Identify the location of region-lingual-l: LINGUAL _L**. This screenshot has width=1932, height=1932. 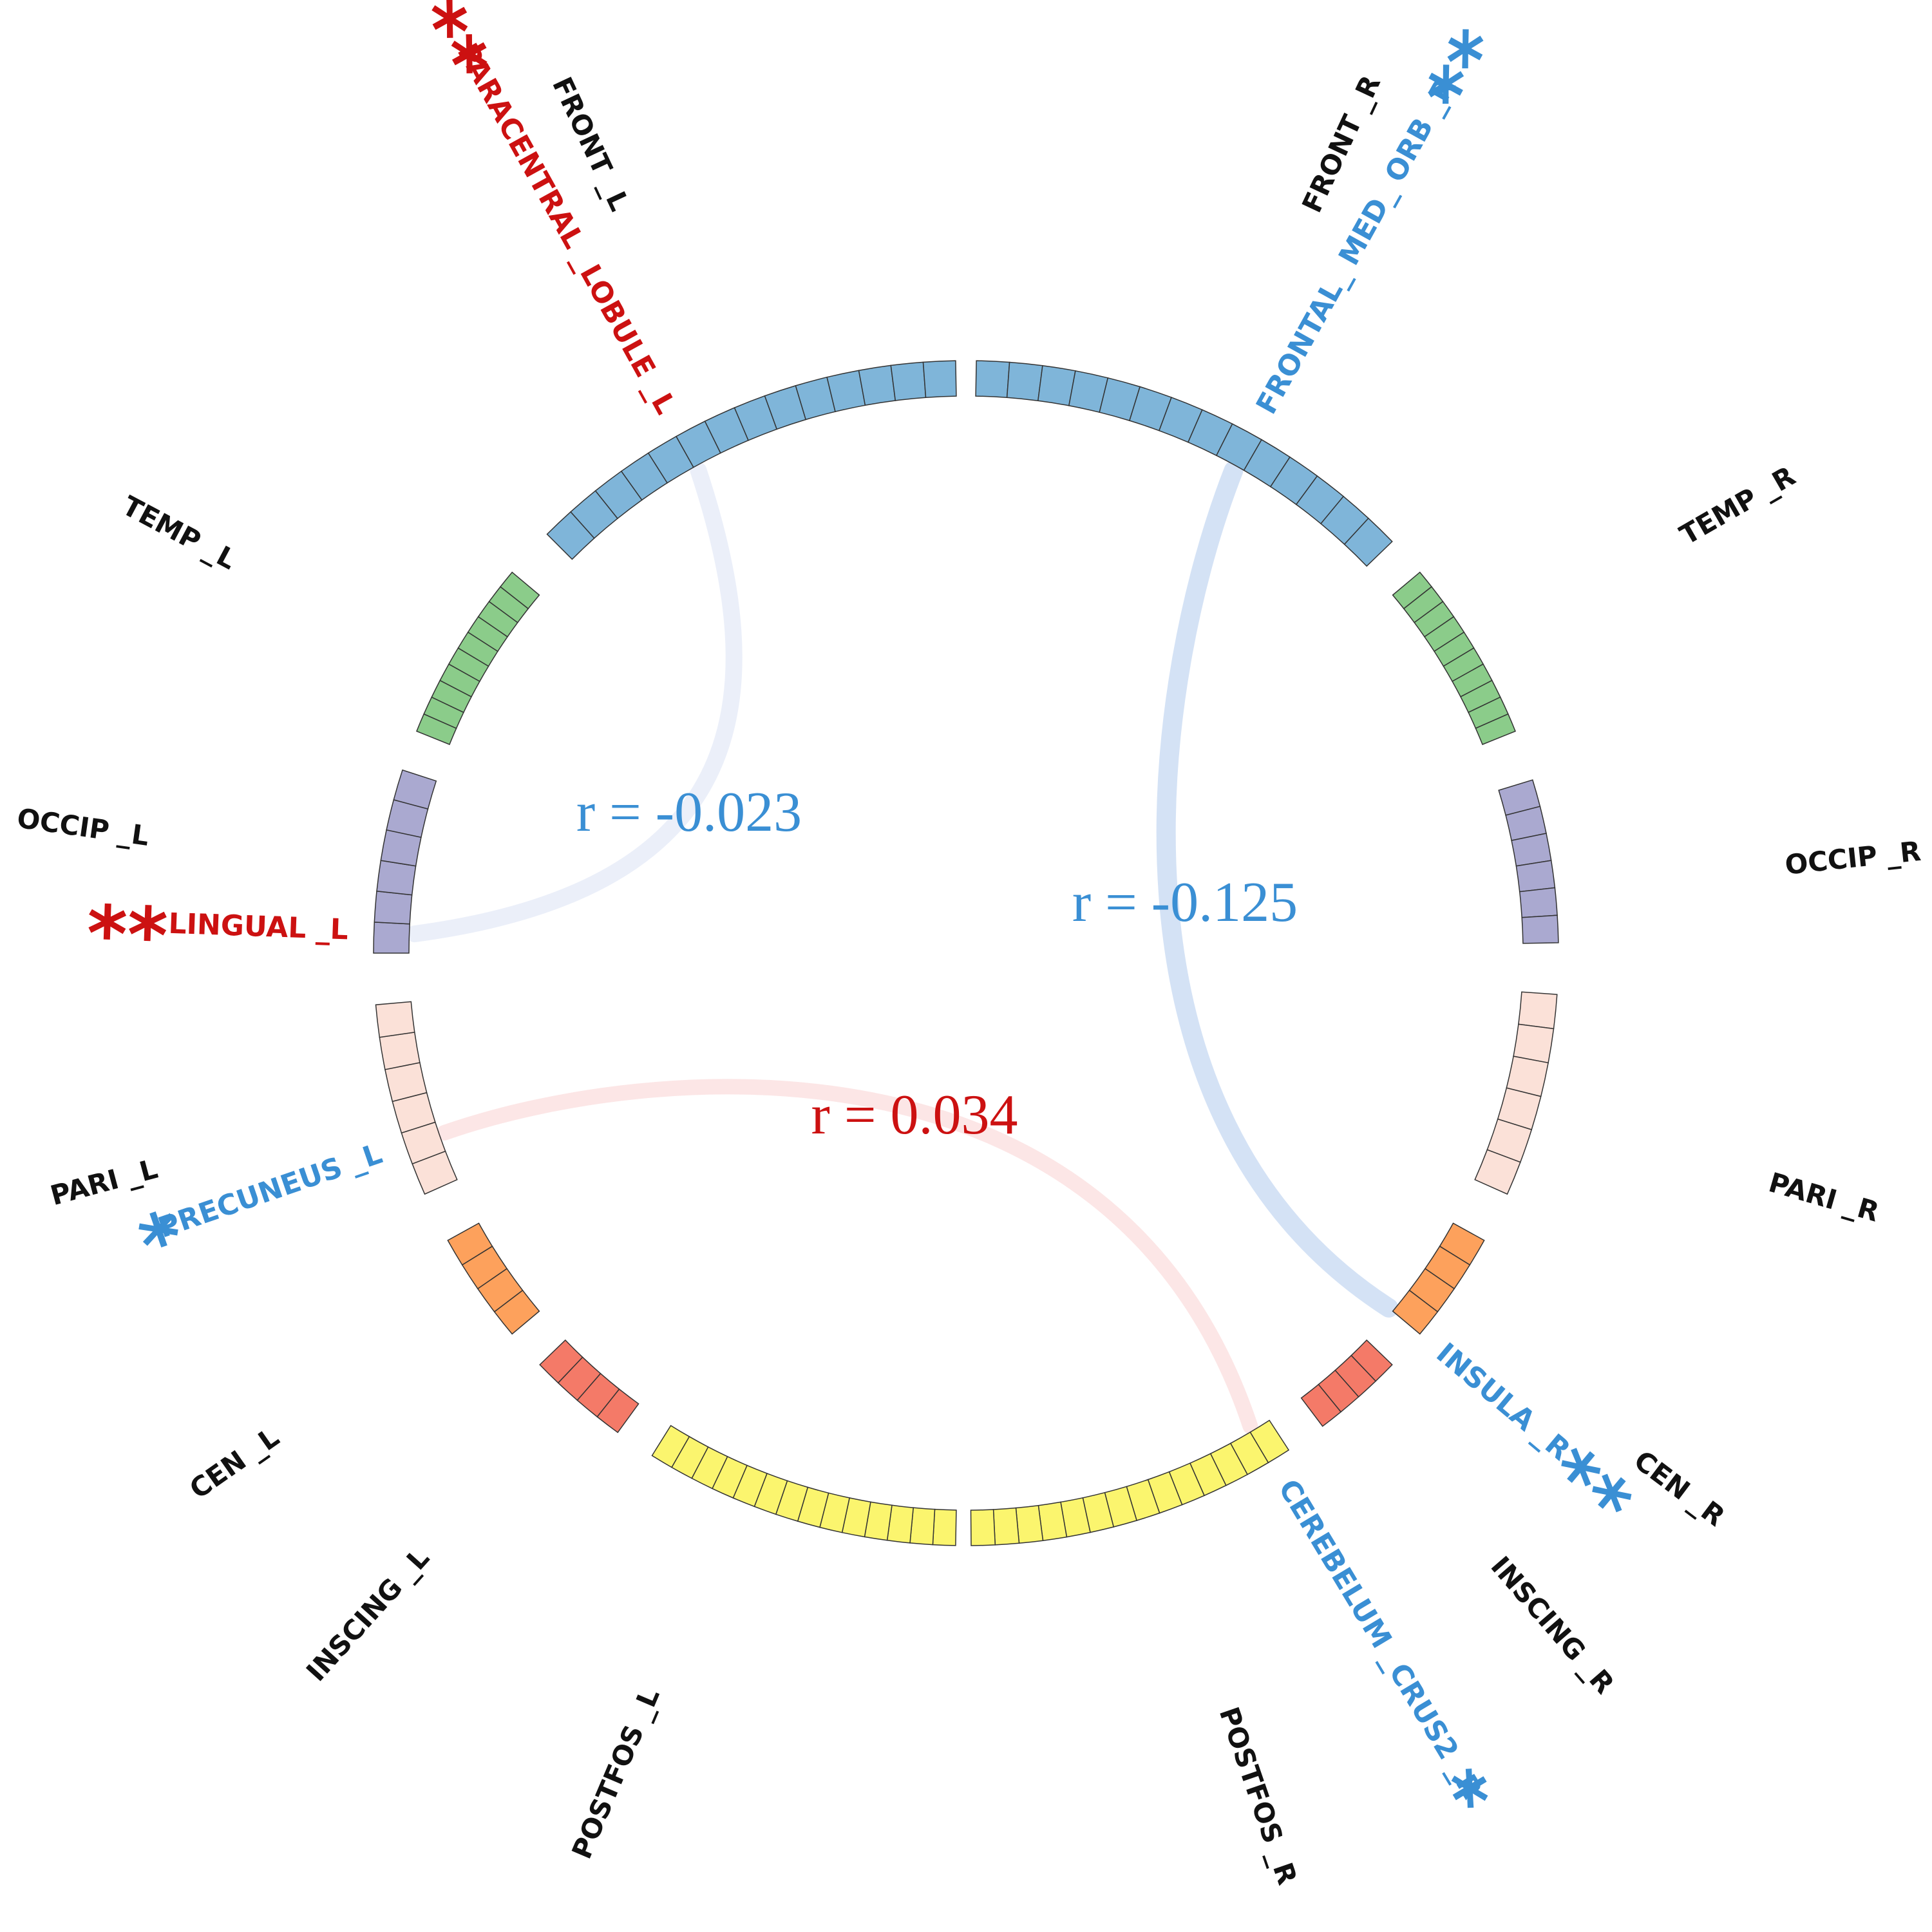
(217, 935).